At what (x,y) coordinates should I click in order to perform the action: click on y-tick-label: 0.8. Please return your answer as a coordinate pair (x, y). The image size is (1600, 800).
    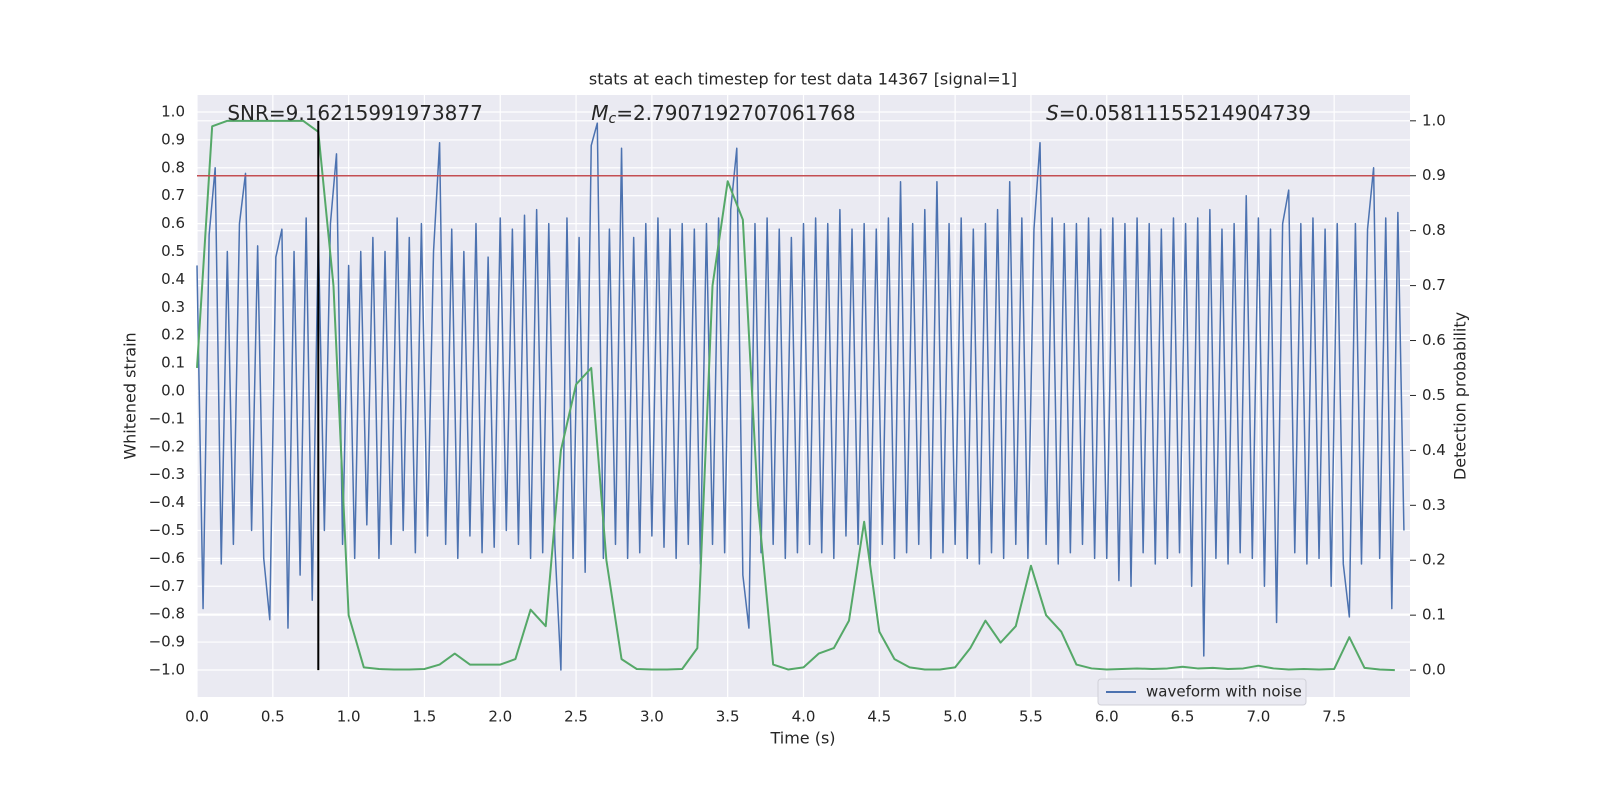
    Looking at the image, I should click on (173, 167).